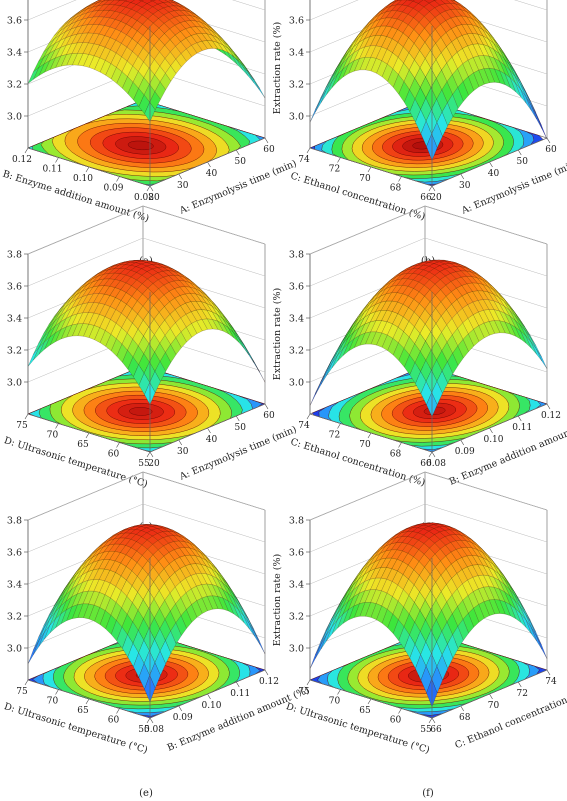  Describe the element at coordinates (465, 718) in the screenshot. I see `x-tick-label: 68` at that location.